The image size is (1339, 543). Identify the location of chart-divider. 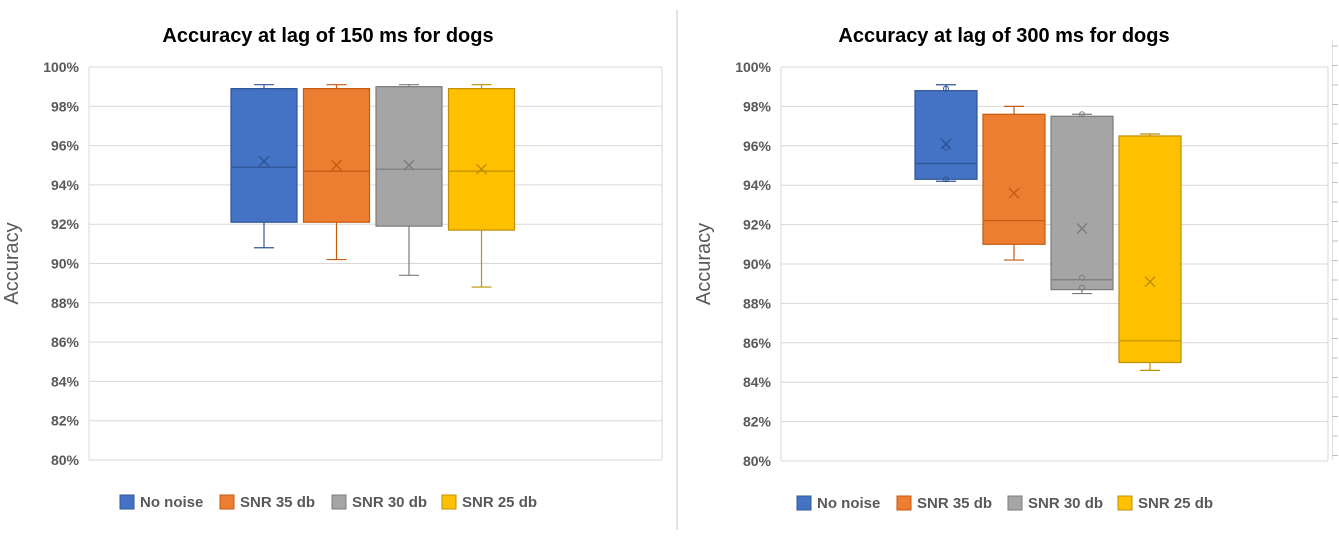
(677, 270).